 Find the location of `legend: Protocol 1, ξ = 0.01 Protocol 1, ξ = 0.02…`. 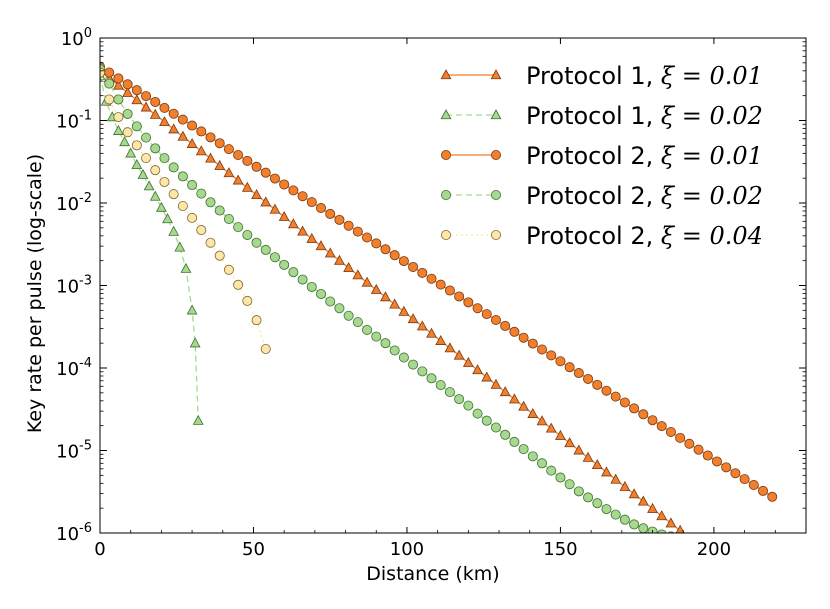

legend: Protocol 1, ξ = 0.01 Protocol 1, ξ = 0.02… is located at coordinates (601, 156).